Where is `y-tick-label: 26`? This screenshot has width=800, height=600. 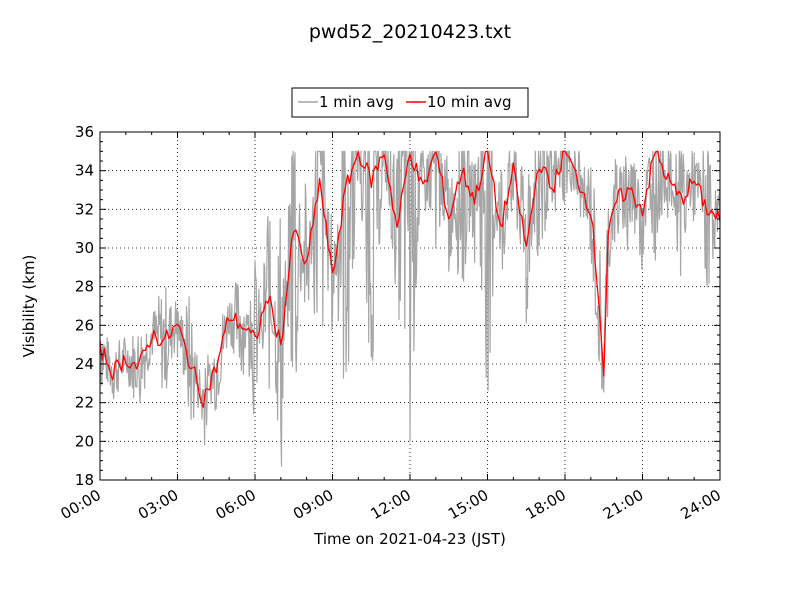
y-tick-label: 26 is located at coordinates (84, 325).